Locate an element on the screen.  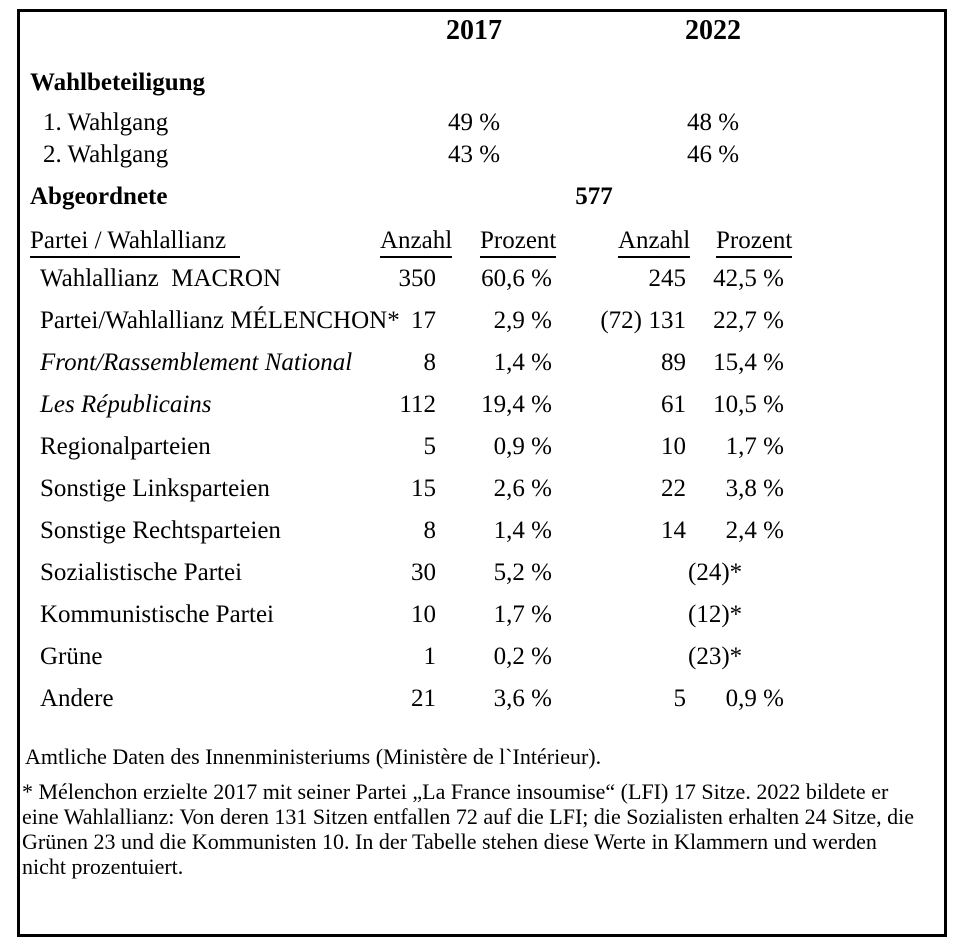
header-prozent-2017-text: Prozent is located at coordinates (518, 242).